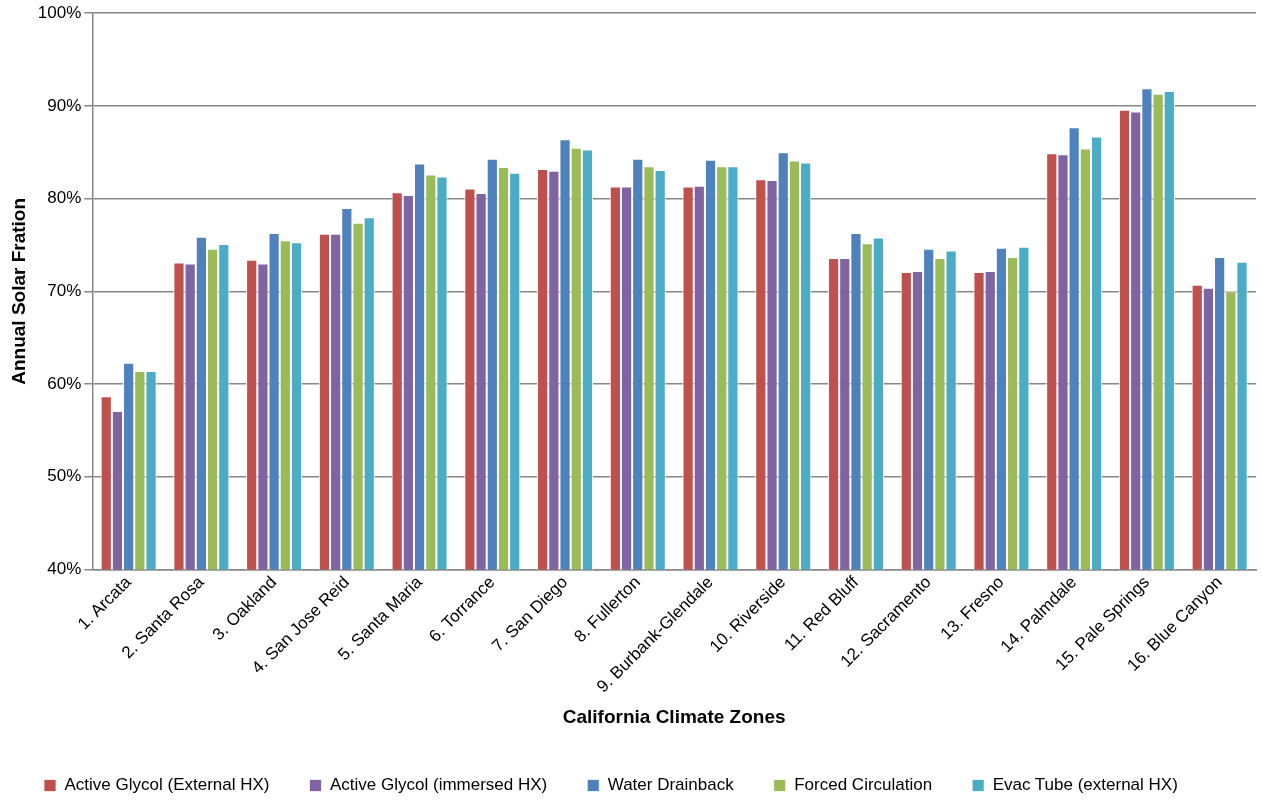 The image size is (1262, 808). I want to click on y-tick-label: 70%, so click(64, 291).